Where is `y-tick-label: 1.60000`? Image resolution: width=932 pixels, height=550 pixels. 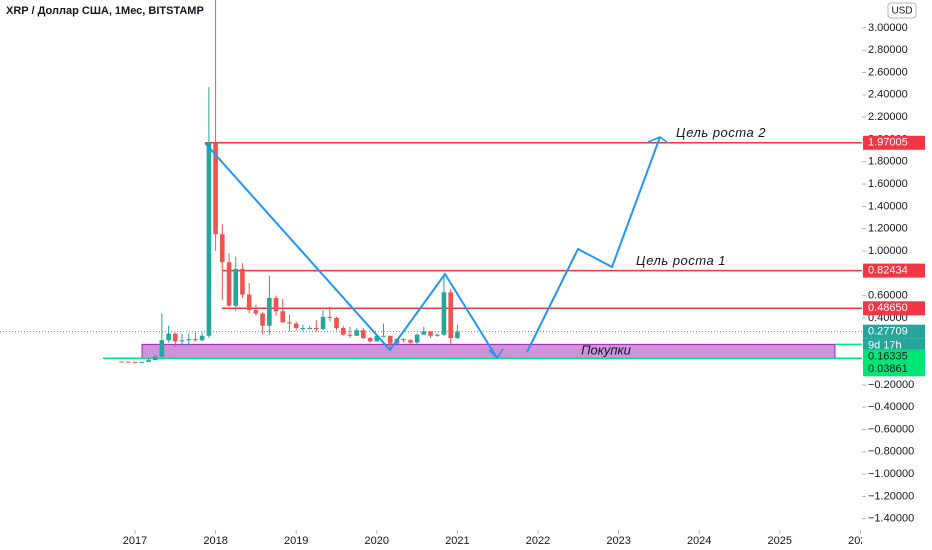 y-tick-label: 1.60000 is located at coordinates (888, 184).